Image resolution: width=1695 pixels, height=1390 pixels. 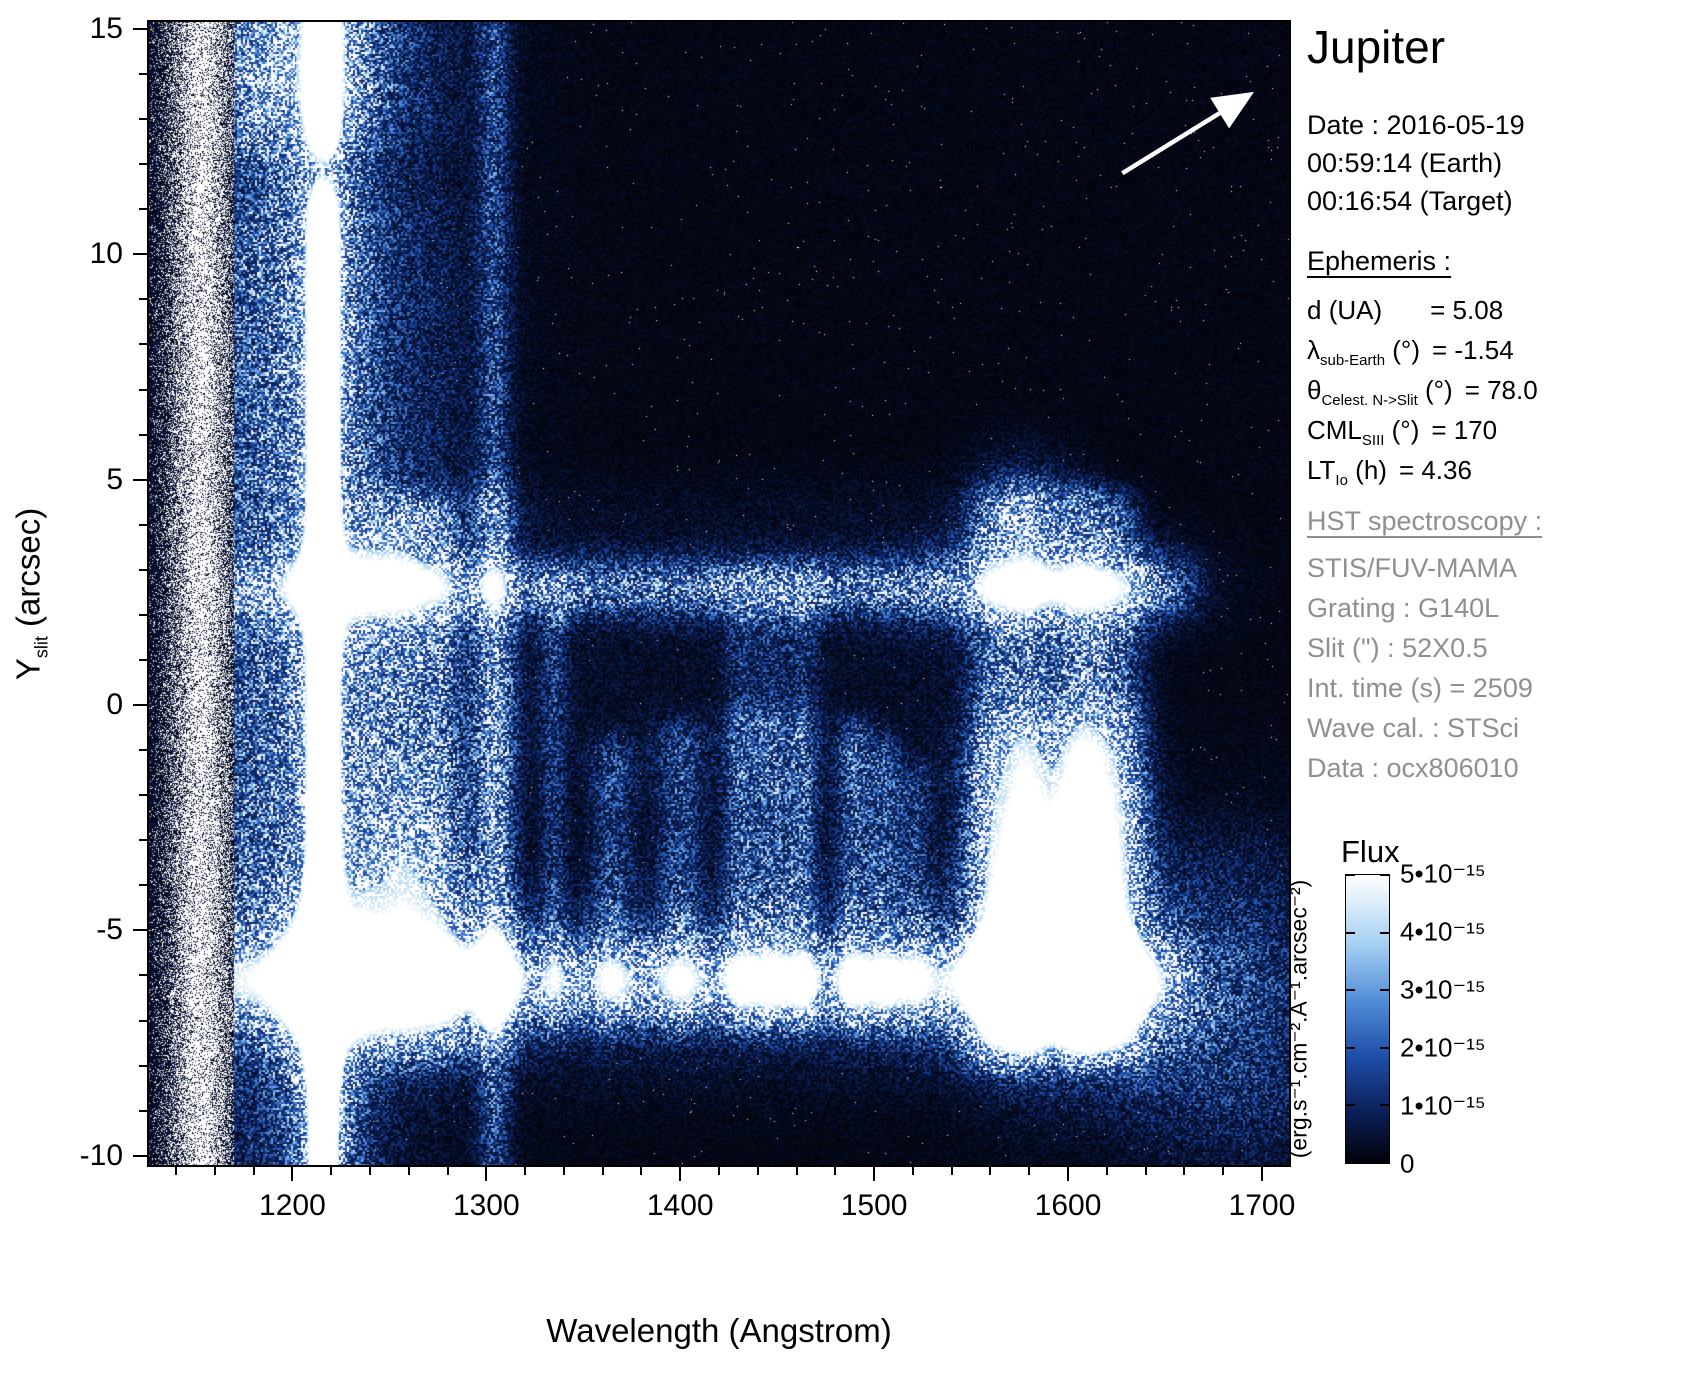 What do you see at coordinates (1467, 310) in the screenshot?
I see `ephemeris-value: = 5.08` at bounding box center [1467, 310].